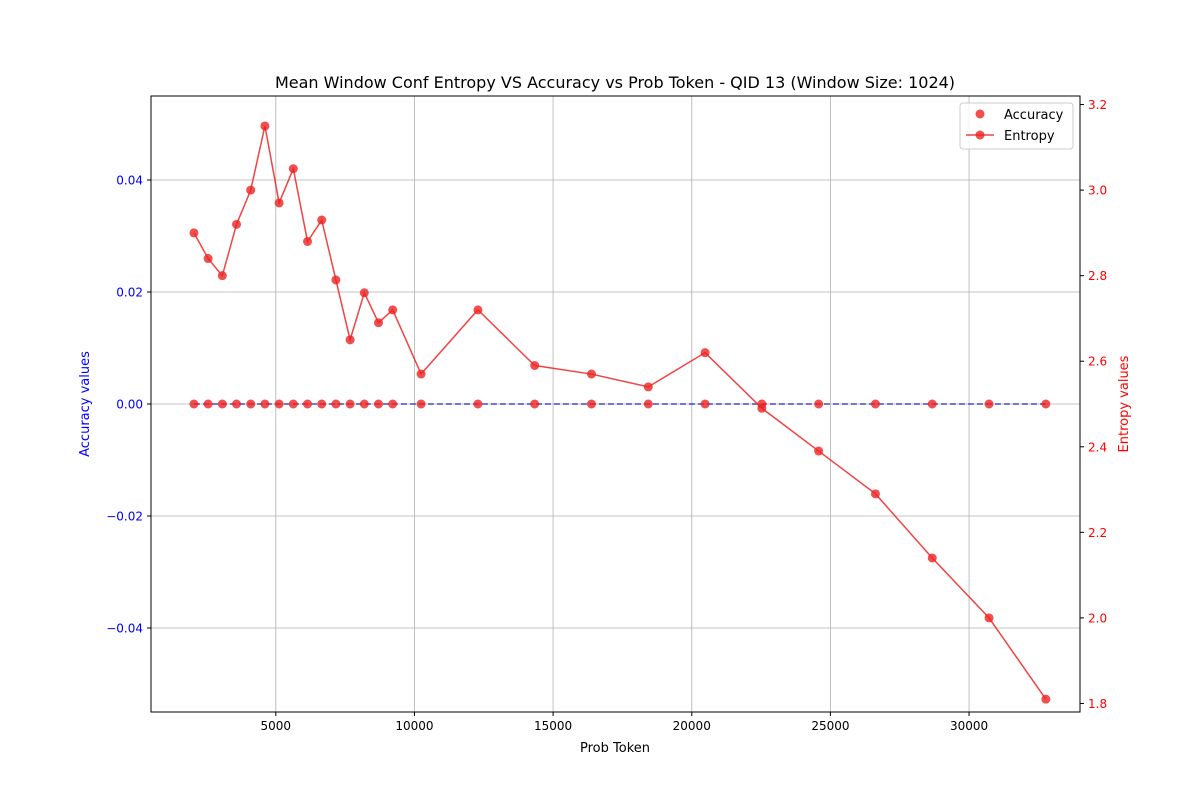 This screenshot has width=1200, height=800. What do you see at coordinates (1124, 403) in the screenshot?
I see `right-axis-label: Entropy values` at bounding box center [1124, 403].